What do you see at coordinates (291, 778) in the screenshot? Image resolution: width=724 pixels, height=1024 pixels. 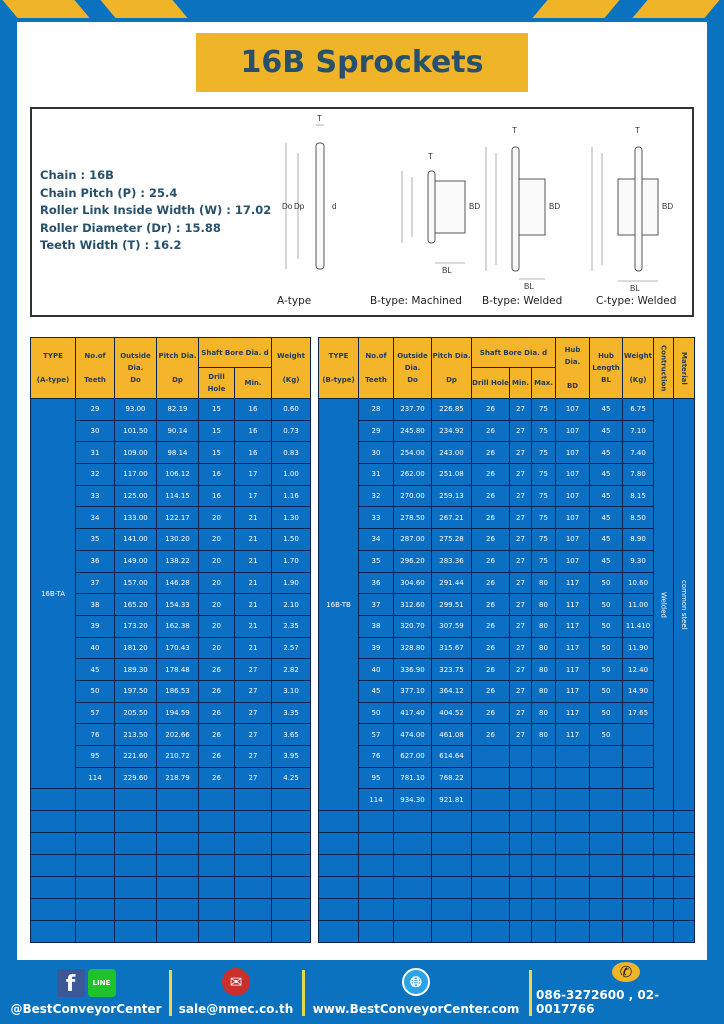 I see `table-cell: 4.25` at bounding box center [291, 778].